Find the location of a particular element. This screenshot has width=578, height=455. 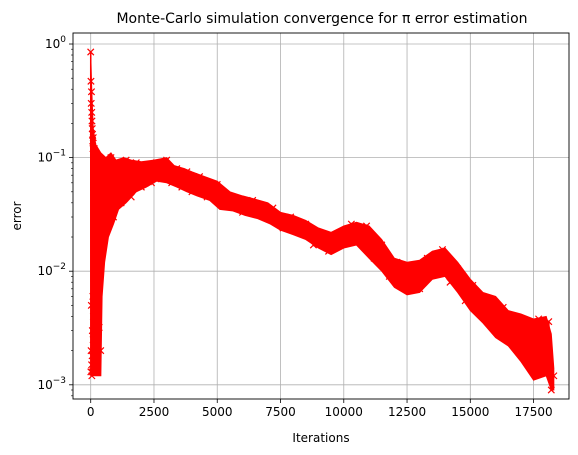

x-tick-label: 2500 is located at coordinates (154, 412).